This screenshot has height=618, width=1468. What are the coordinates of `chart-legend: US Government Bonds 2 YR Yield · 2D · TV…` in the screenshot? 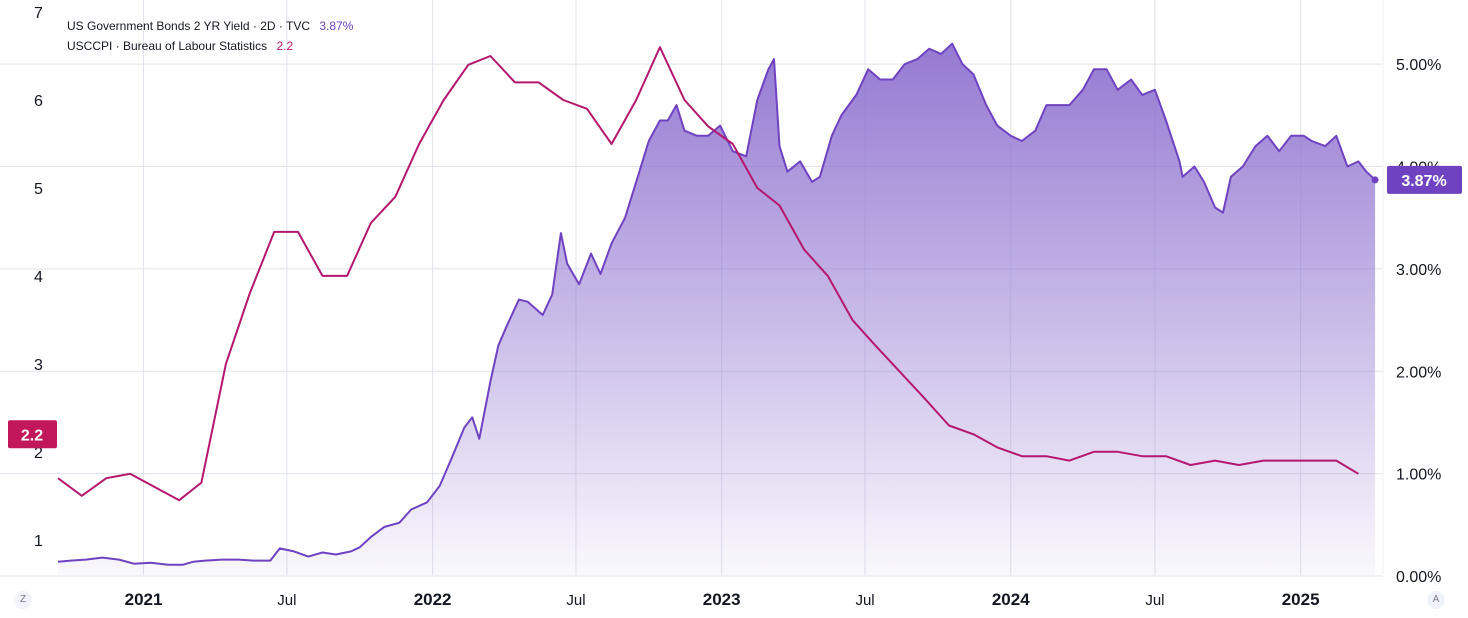 It's located at (210, 36).